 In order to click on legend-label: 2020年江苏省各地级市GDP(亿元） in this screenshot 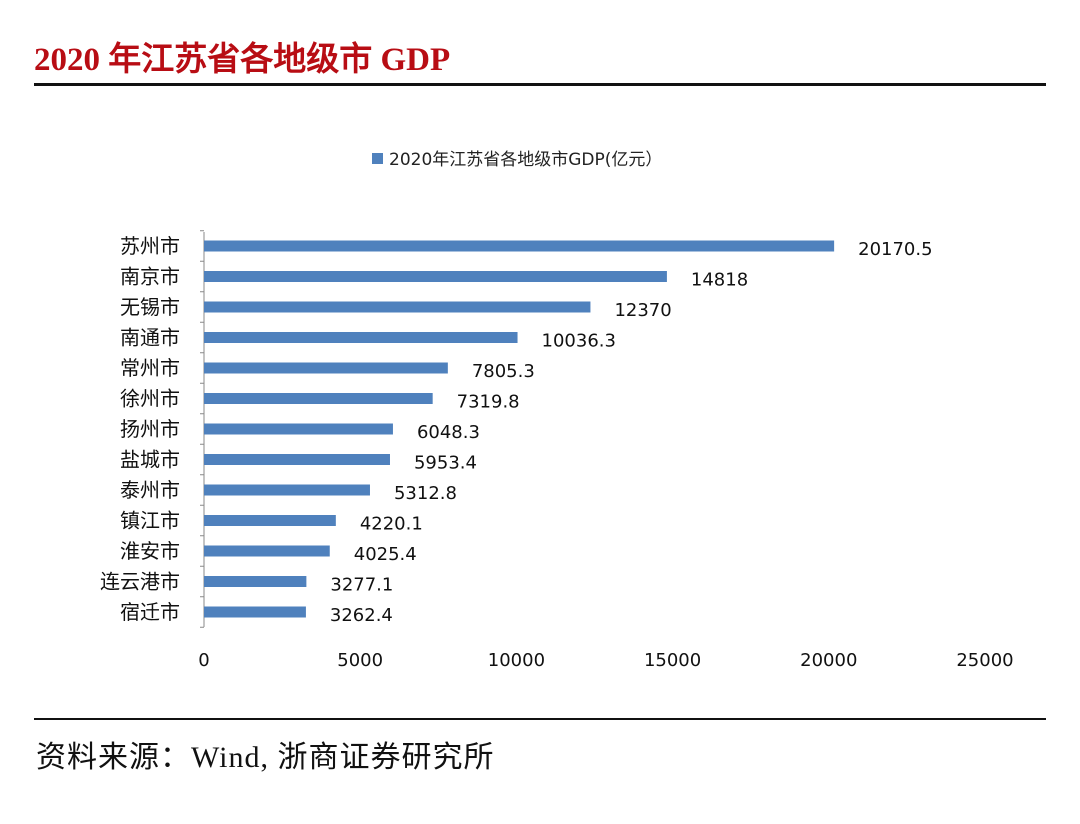, I will do `click(525, 160)`.